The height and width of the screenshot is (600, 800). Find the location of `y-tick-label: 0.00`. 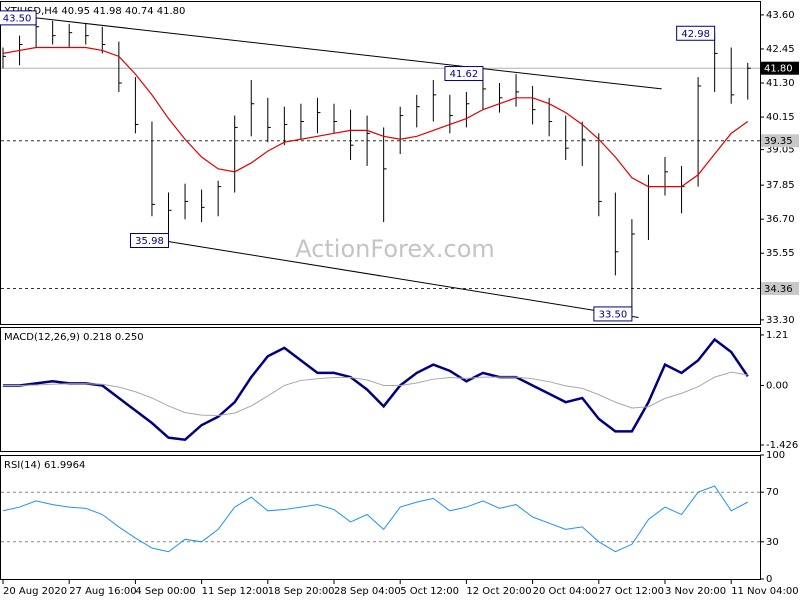

y-tick-label: 0.00 is located at coordinates (777, 385).